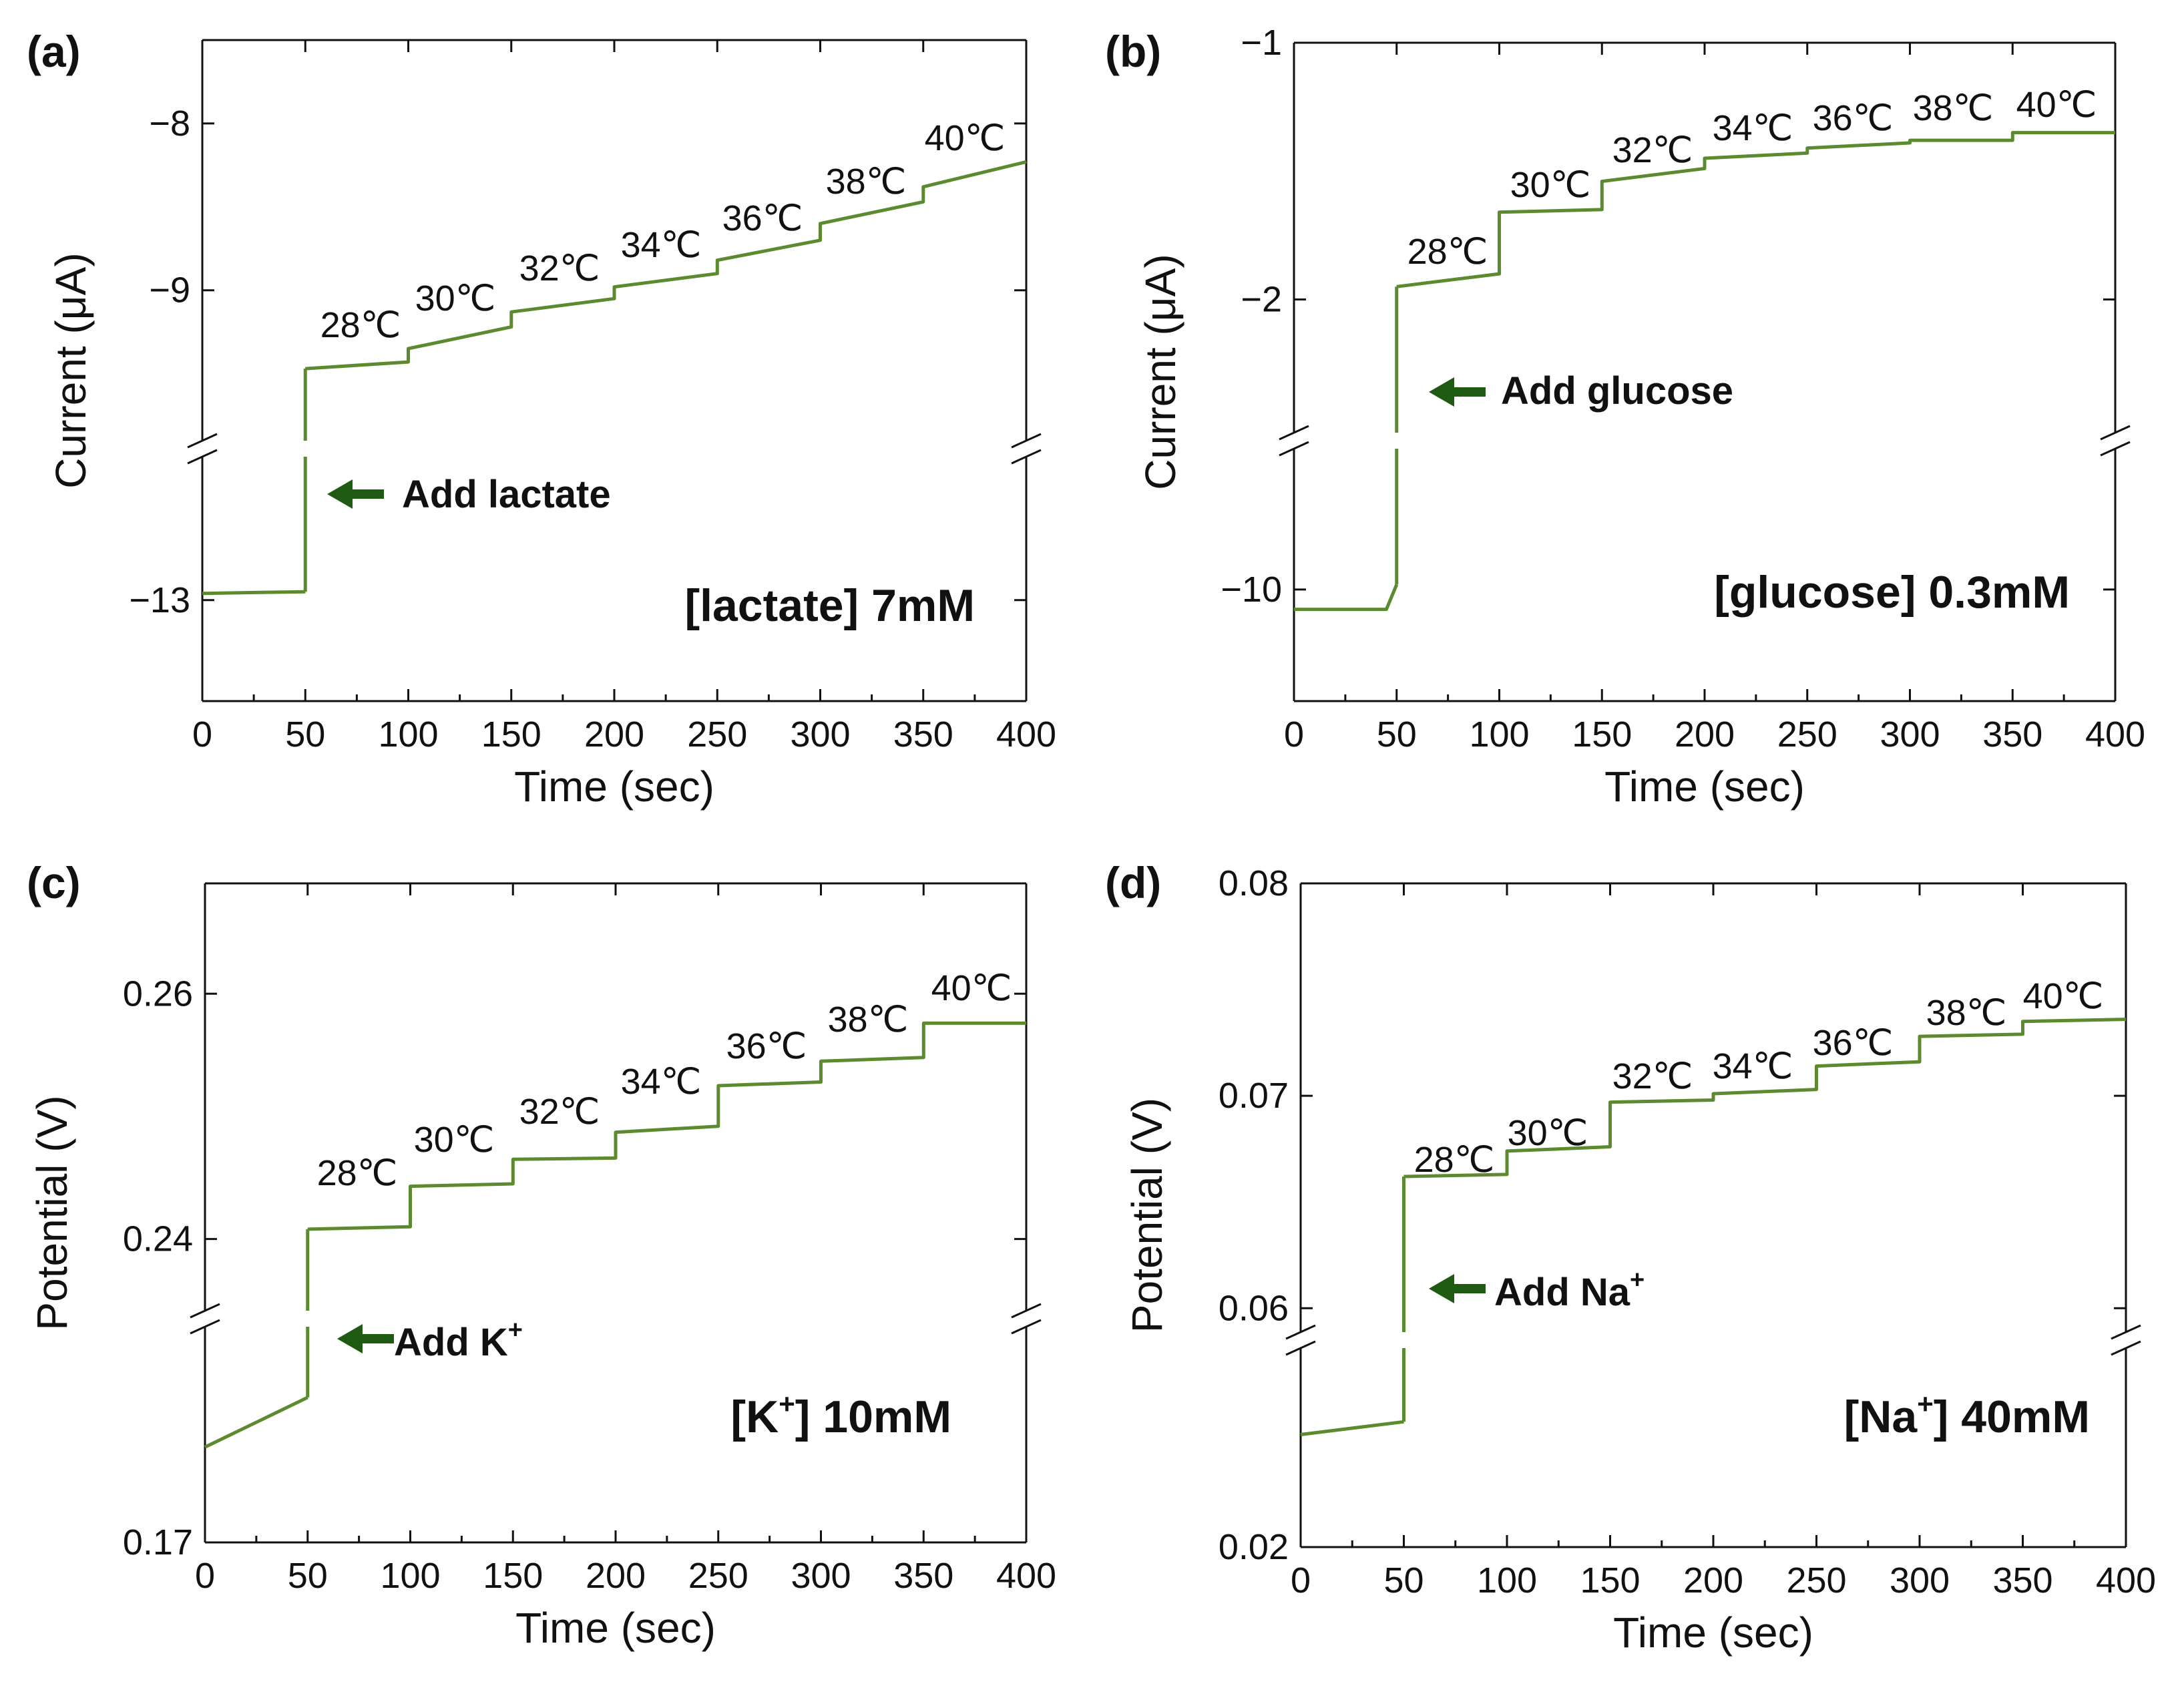 The width and height of the screenshot is (2180, 1708). I want to click on y-tick-label: 0.24, so click(158, 1239).